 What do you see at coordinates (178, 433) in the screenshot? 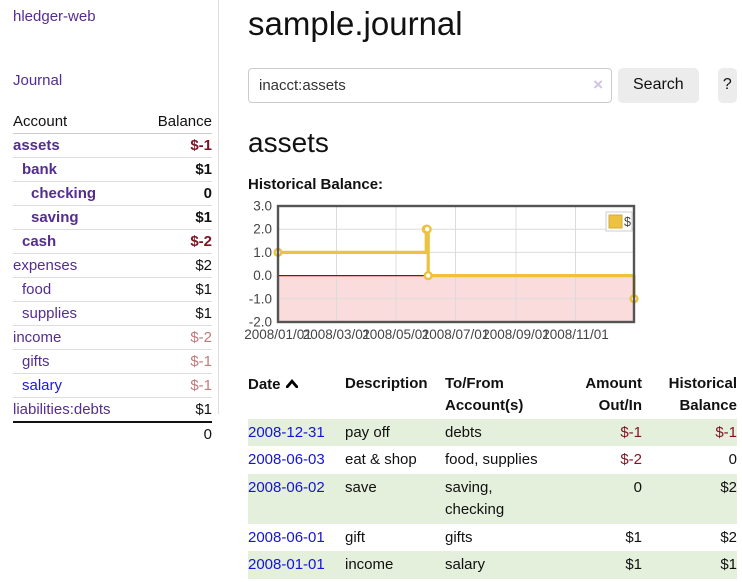
I see `accounts-total-balance: 0` at bounding box center [178, 433].